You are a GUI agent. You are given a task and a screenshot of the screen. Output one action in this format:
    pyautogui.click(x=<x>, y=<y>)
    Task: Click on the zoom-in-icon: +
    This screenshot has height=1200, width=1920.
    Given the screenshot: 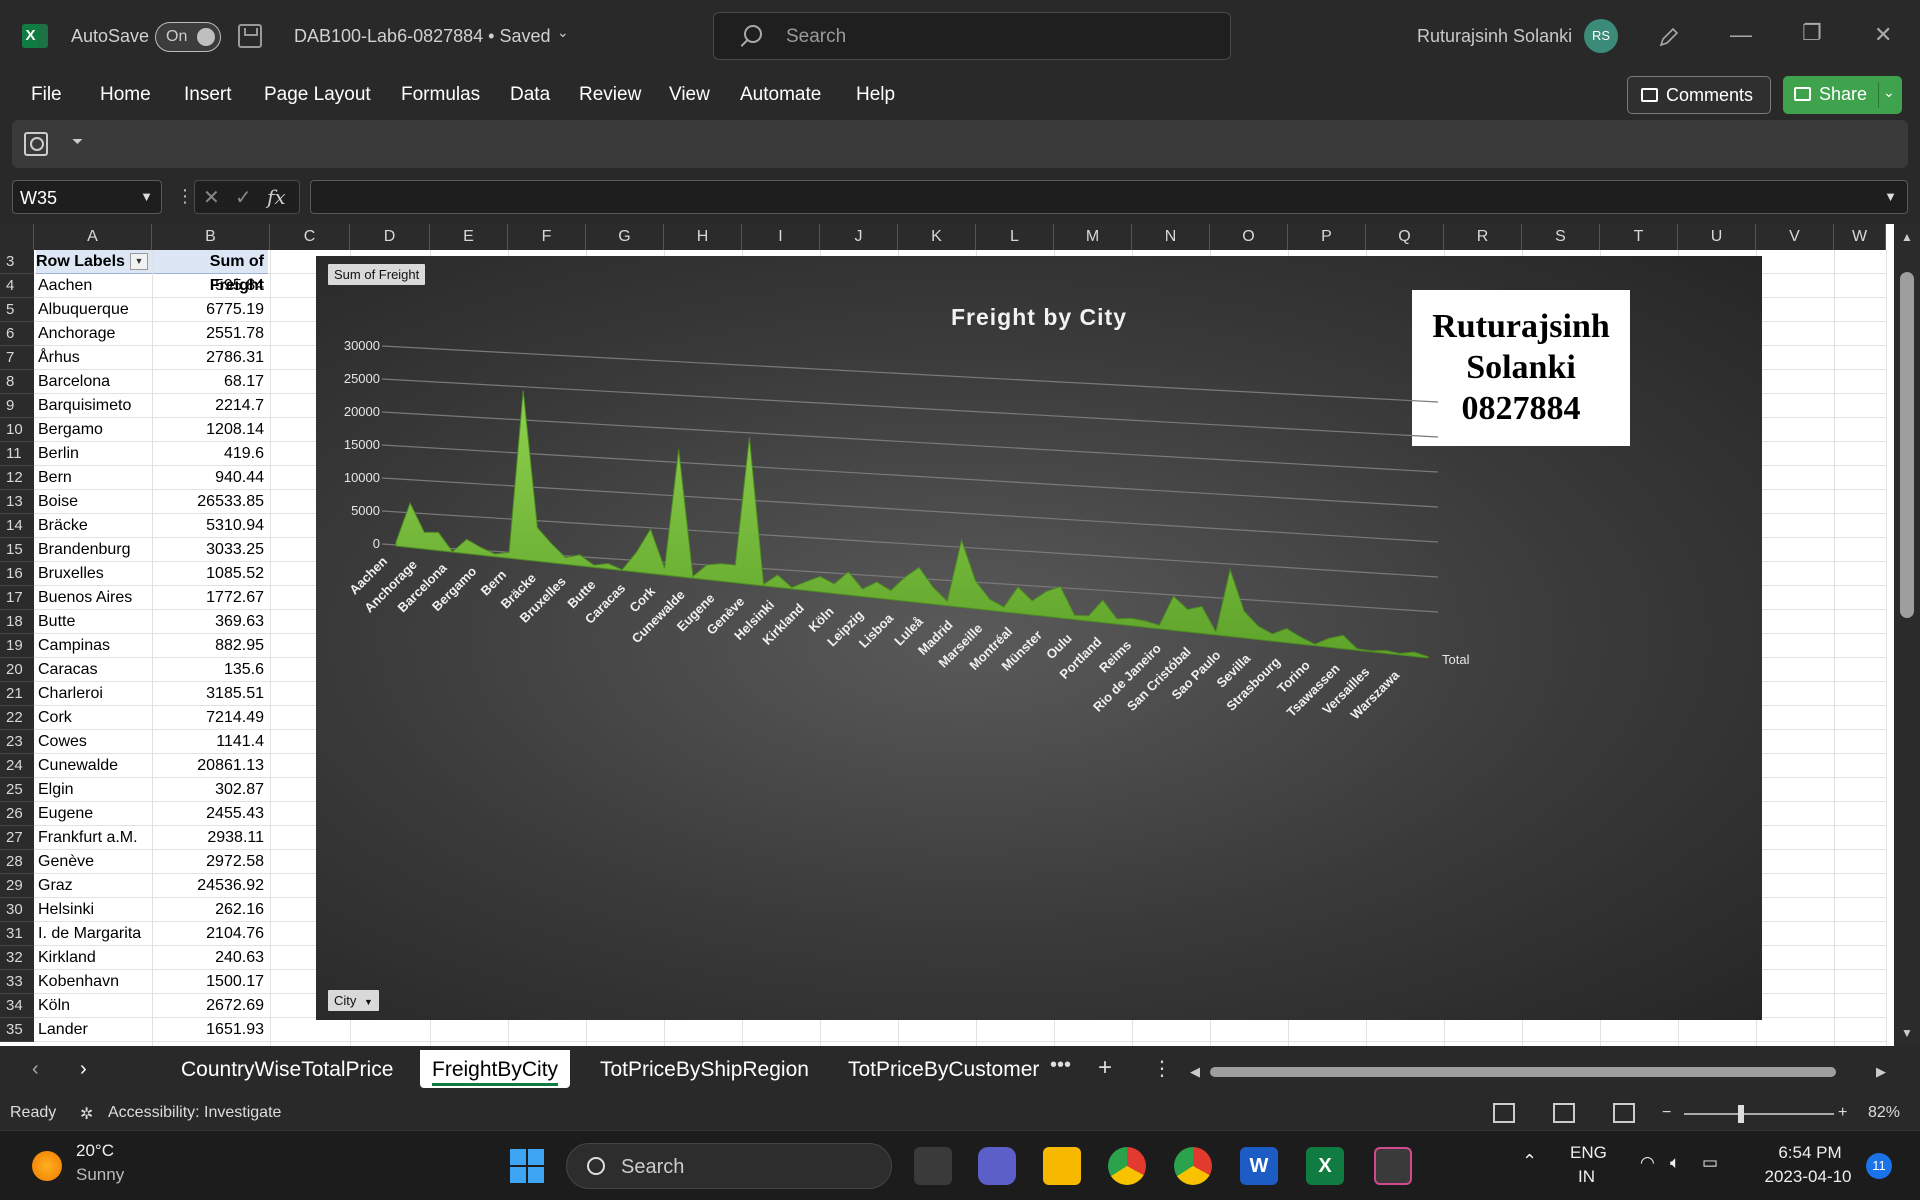 What is the action you would take?
    pyautogui.click(x=1843, y=1112)
    